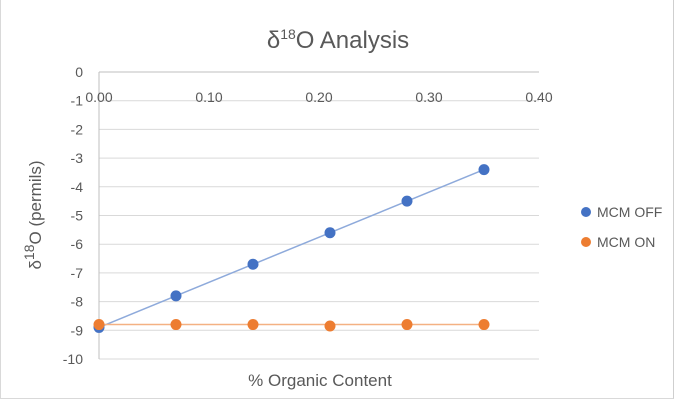 The height and width of the screenshot is (400, 675). What do you see at coordinates (352, 40) in the screenshot?
I see `chart-title-suffix: O Analysis` at bounding box center [352, 40].